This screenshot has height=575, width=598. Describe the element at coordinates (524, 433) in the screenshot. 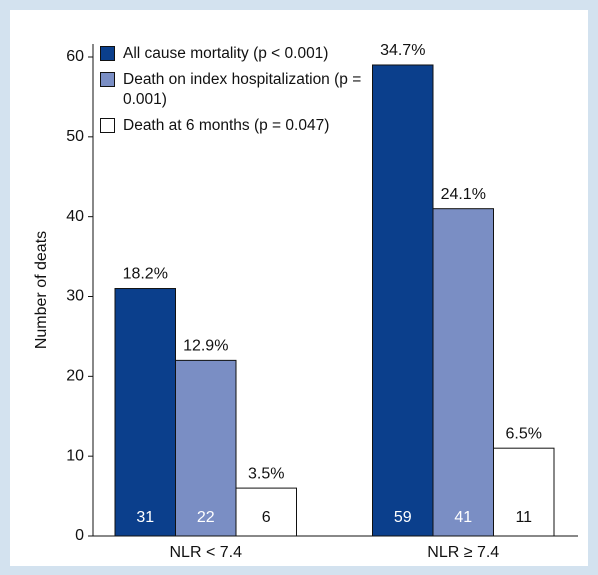

I see `bar-percent-label: 6.5%` at that location.